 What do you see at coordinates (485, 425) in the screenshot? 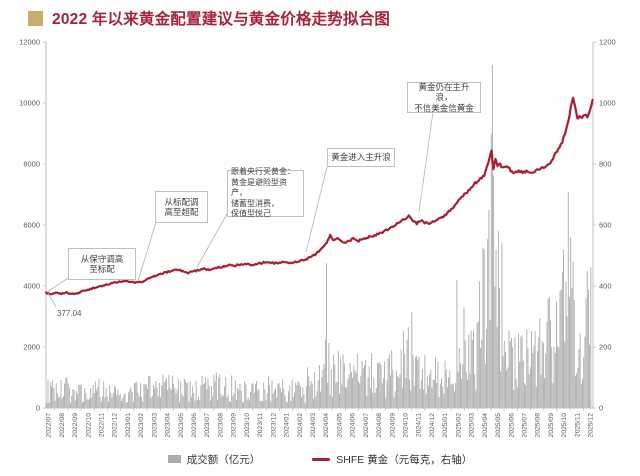
I see `x-axis-label: 2025/04` at bounding box center [485, 425].